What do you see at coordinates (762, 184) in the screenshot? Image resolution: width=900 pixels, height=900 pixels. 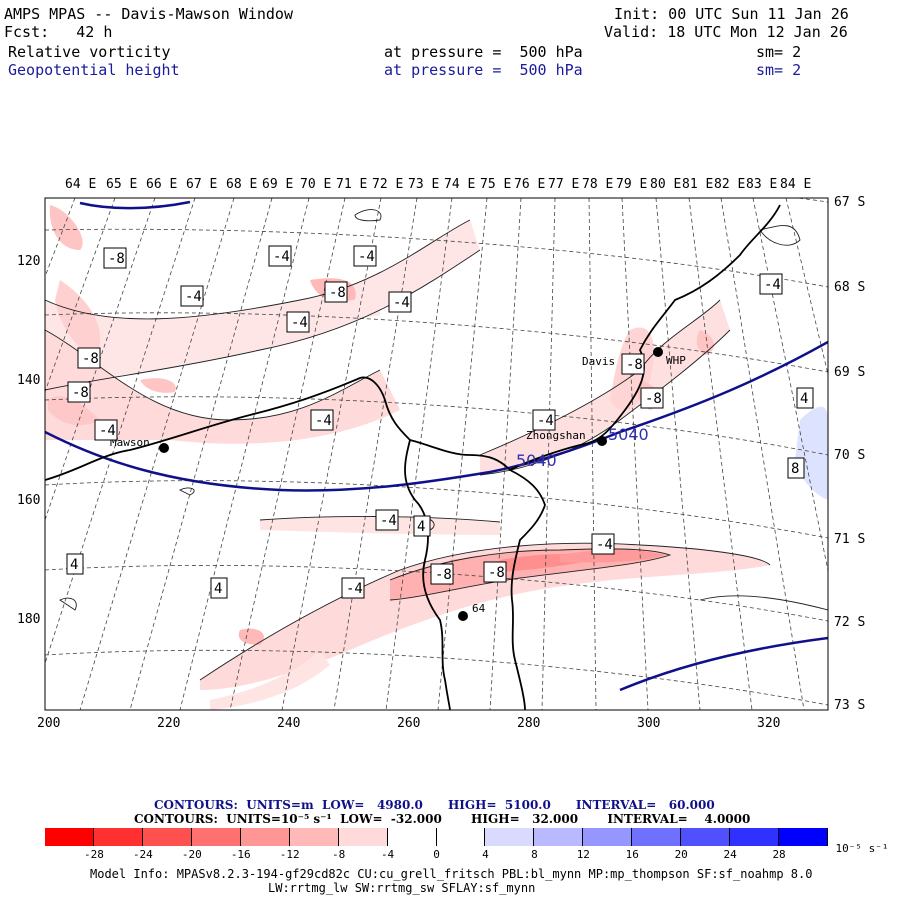 I see `lon-label: 83 E` at bounding box center [762, 184].